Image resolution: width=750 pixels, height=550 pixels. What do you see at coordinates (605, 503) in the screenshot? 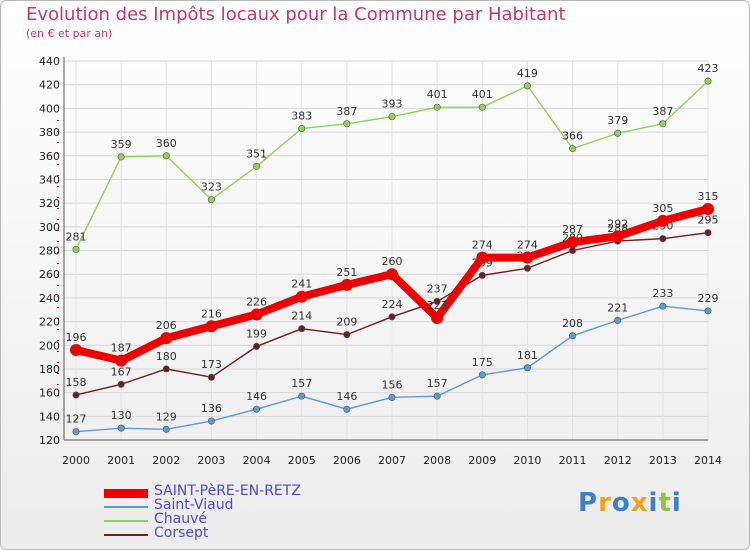
I see `logo-letter: r` at bounding box center [605, 503].